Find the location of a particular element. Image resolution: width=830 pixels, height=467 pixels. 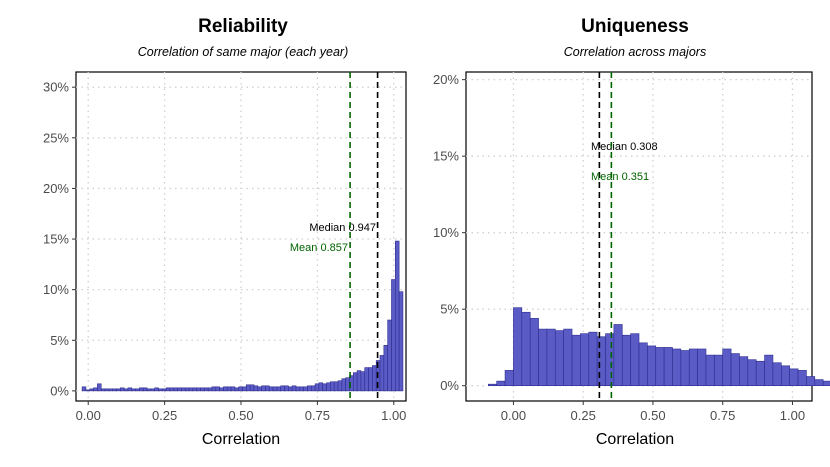

mean-annotation: Mean 0.351 is located at coordinates (620, 177).